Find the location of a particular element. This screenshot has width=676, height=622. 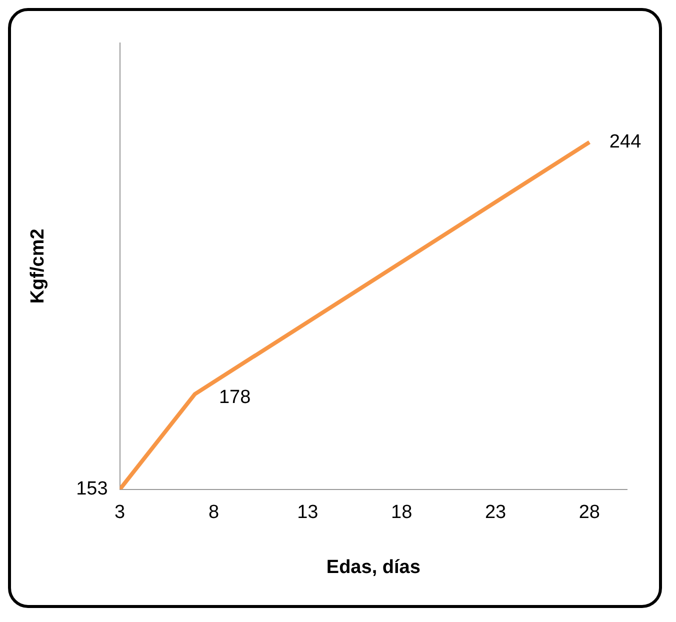

x-tick-label: 23 is located at coordinates (495, 513).